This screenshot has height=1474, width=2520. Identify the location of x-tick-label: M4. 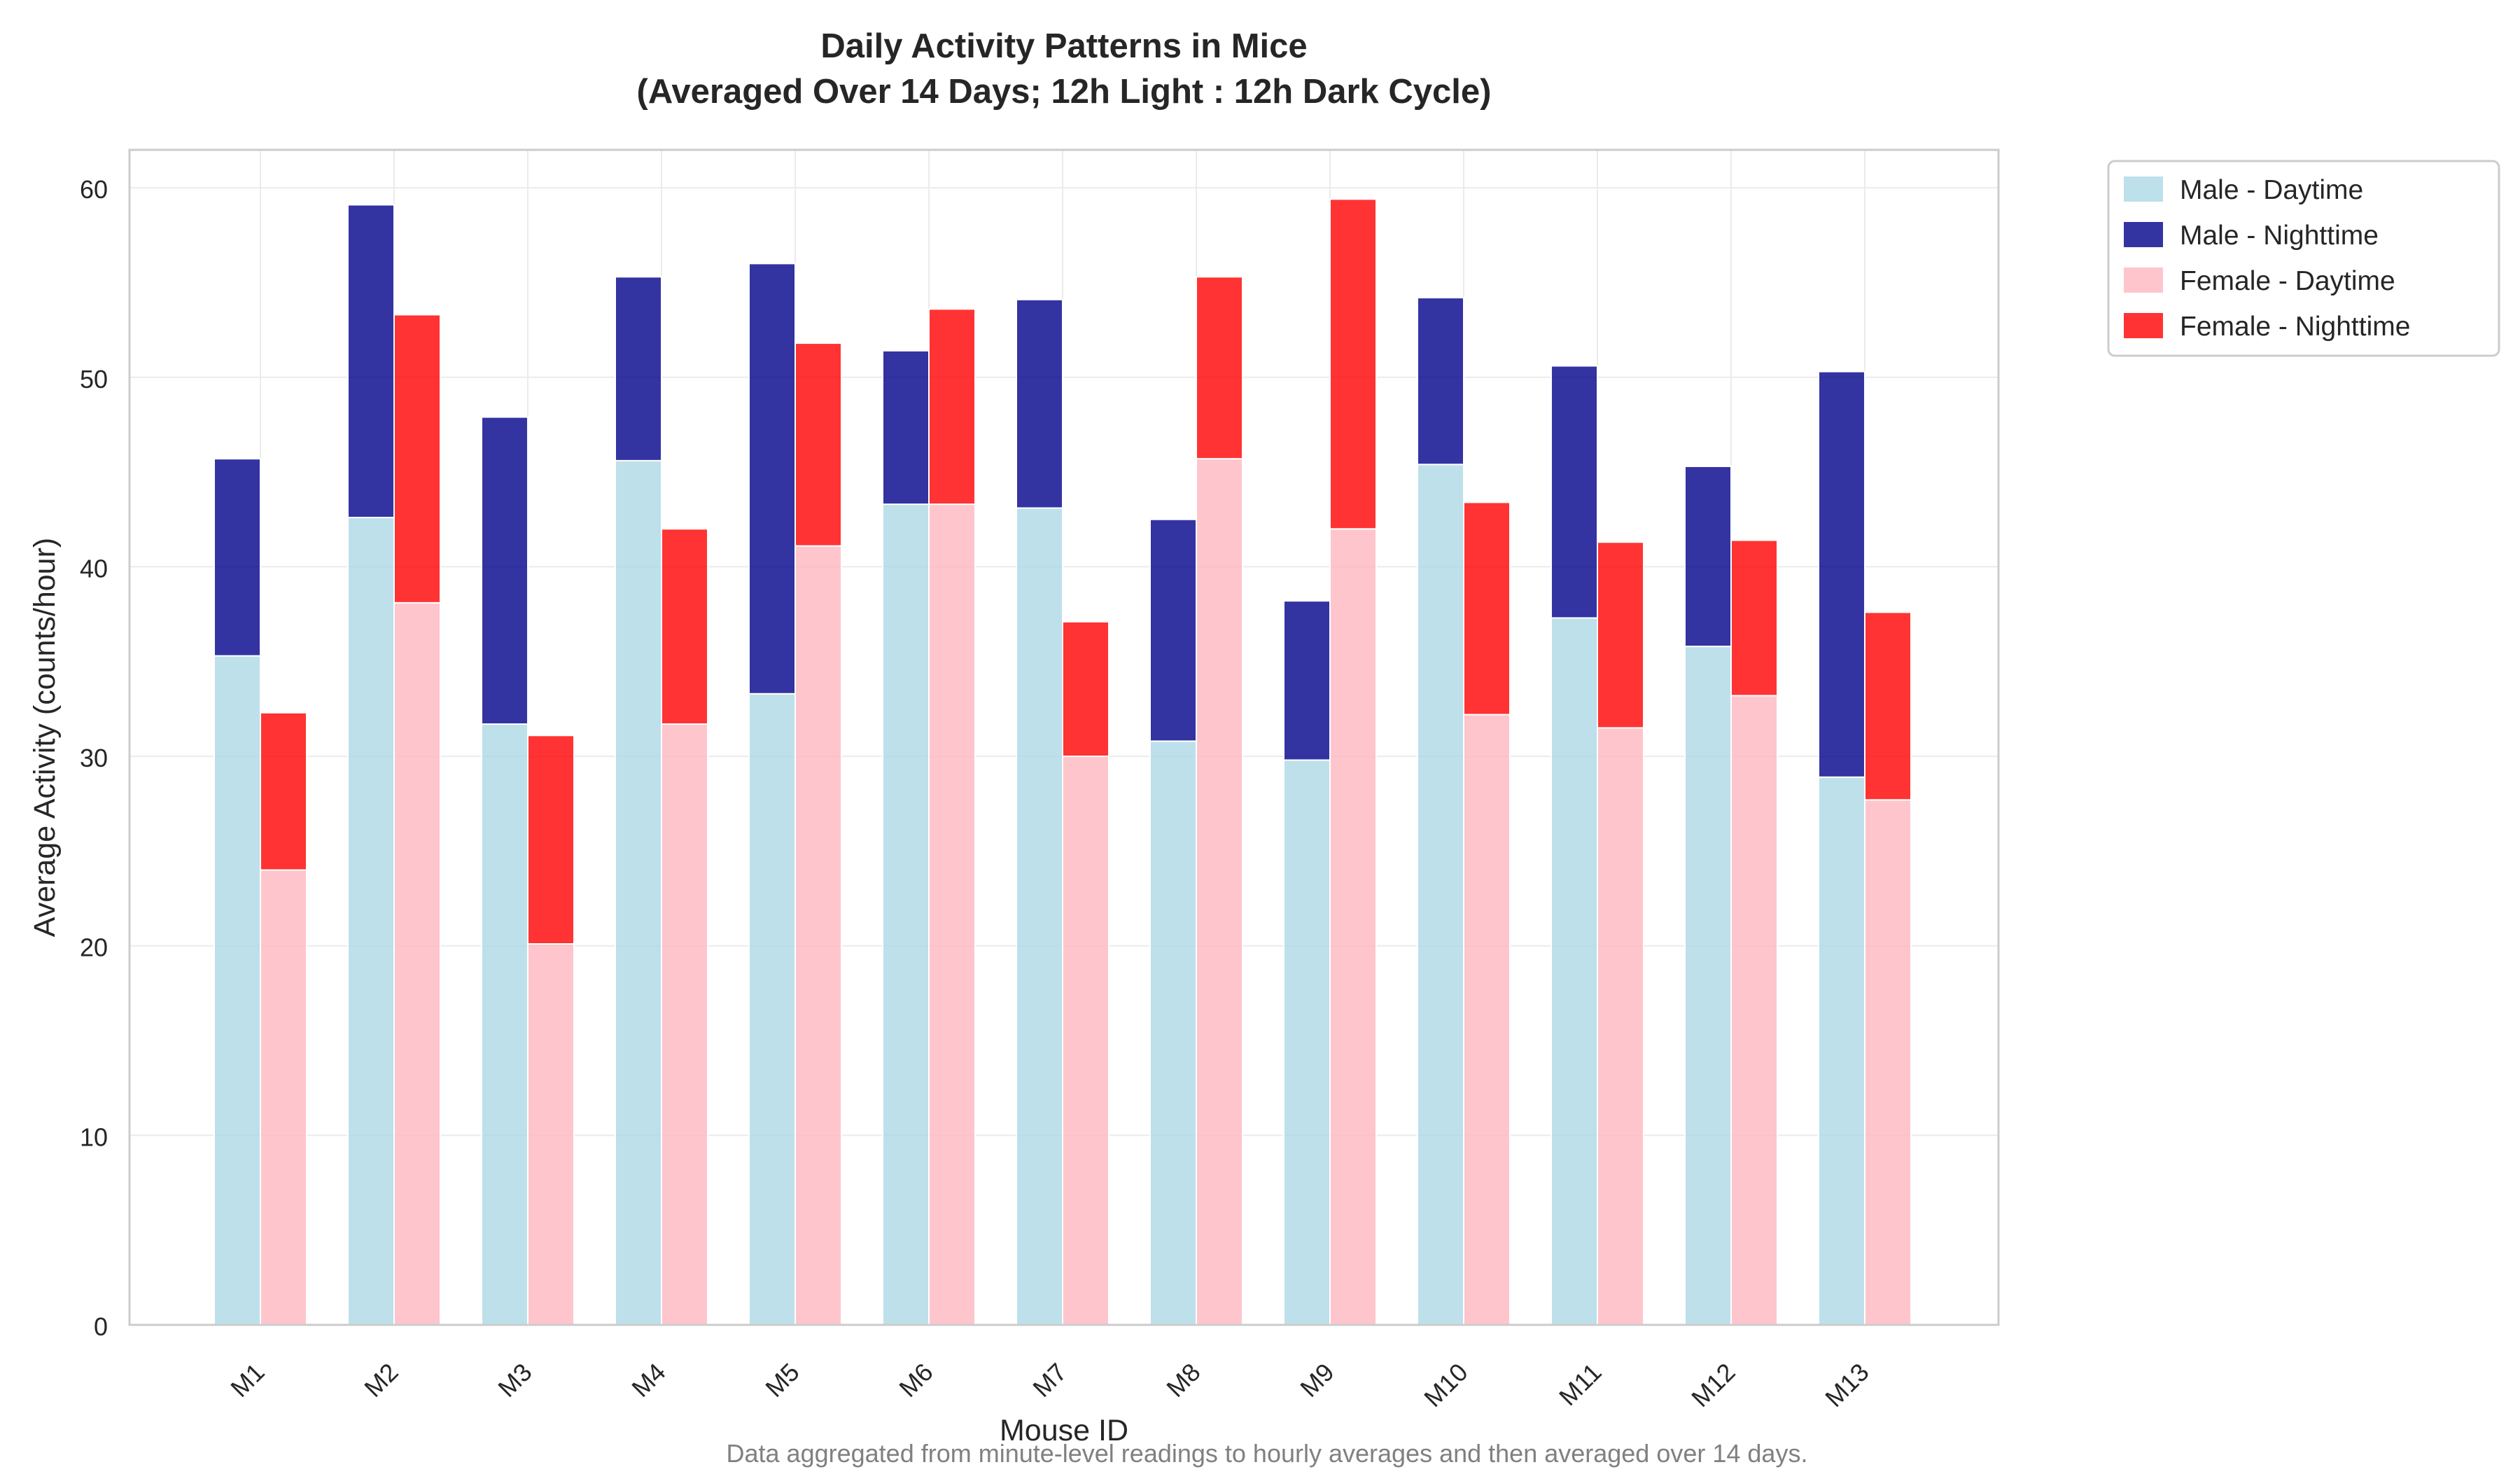
(648, 1380).